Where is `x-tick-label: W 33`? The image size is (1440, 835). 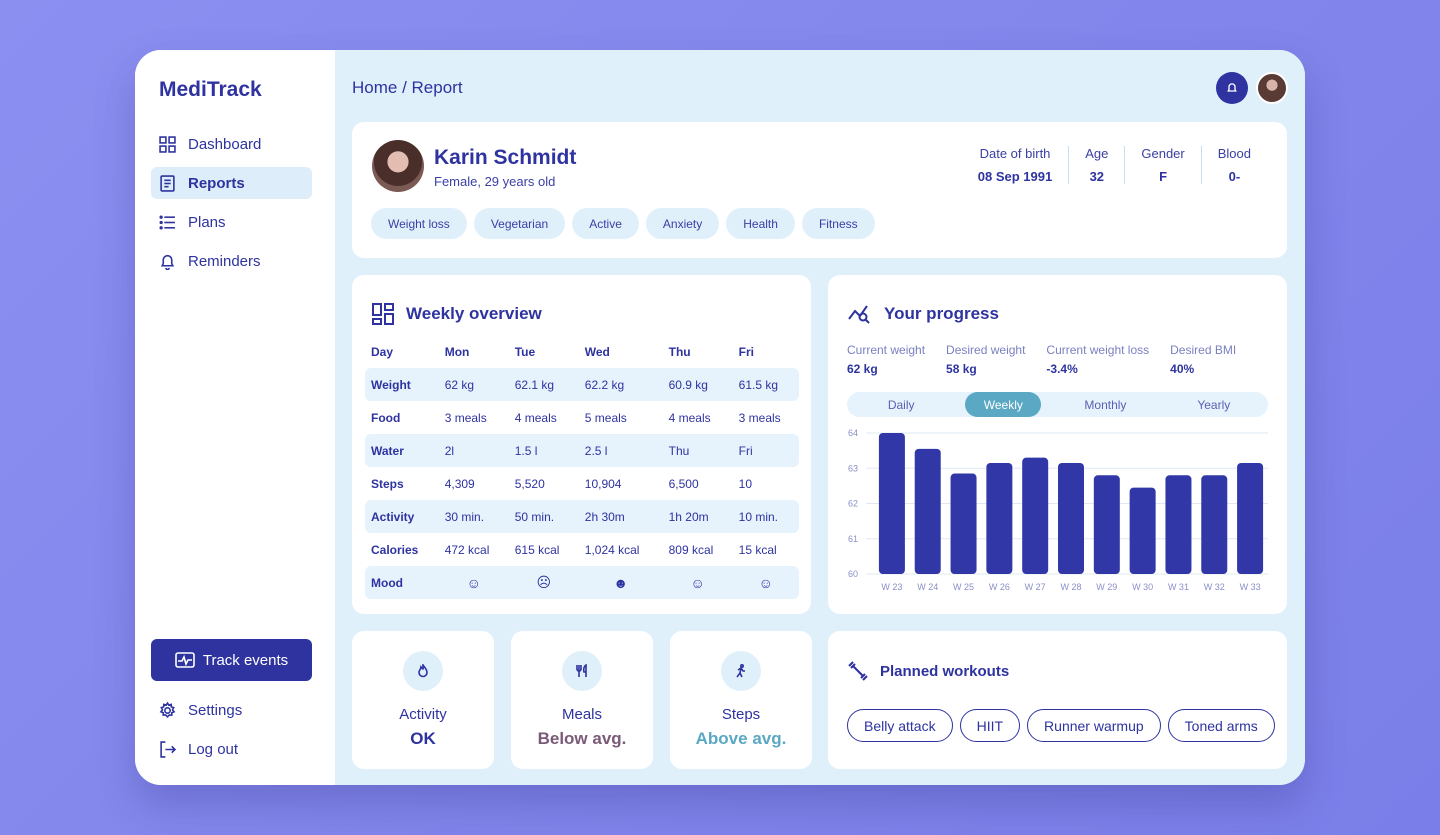 x-tick-label: W 33 is located at coordinates (1250, 587).